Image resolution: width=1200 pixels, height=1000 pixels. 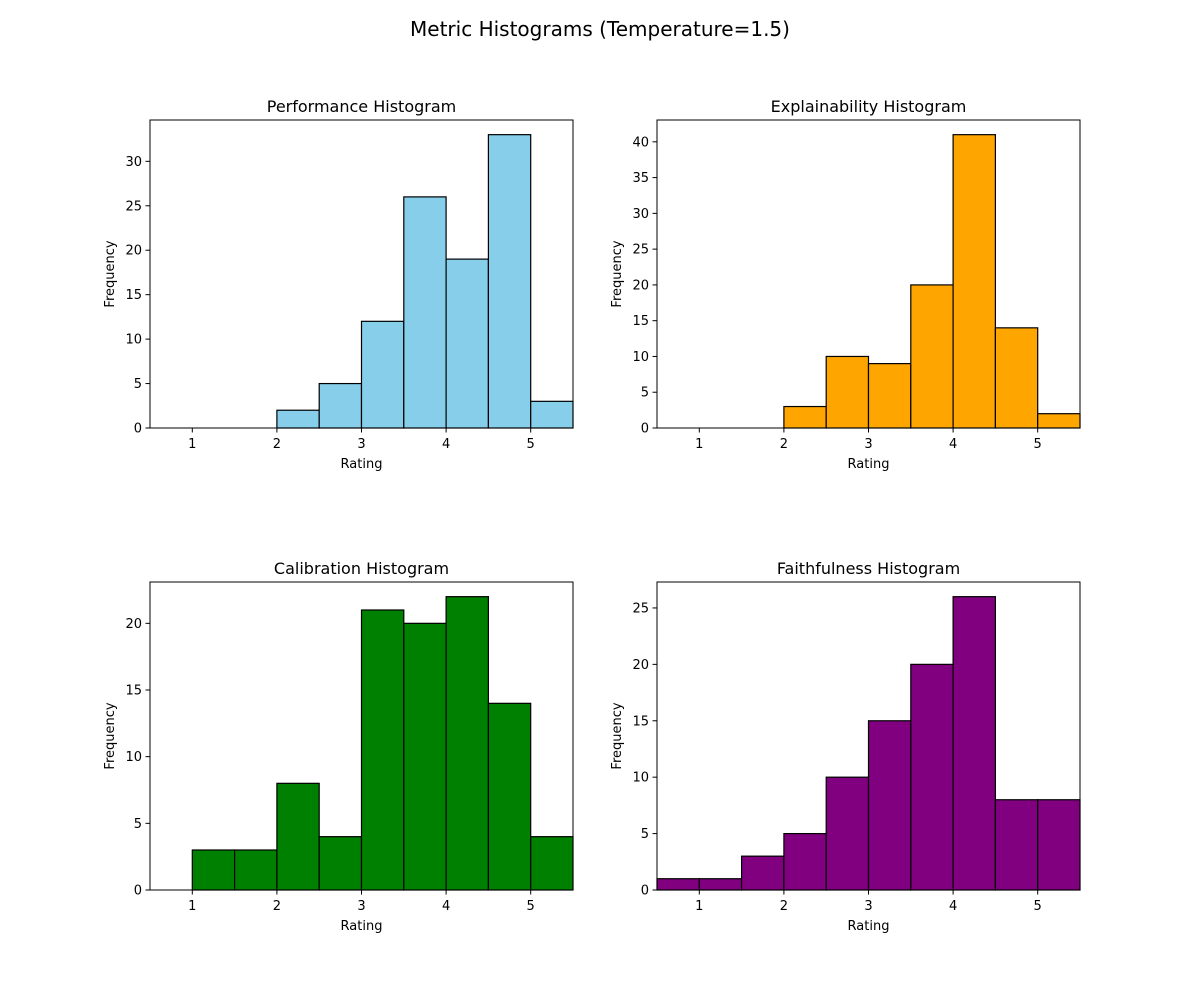 What do you see at coordinates (640, 665) in the screenshot?
I see `faithfulness-ytick-label: 20` at bounding box center [640, 665].